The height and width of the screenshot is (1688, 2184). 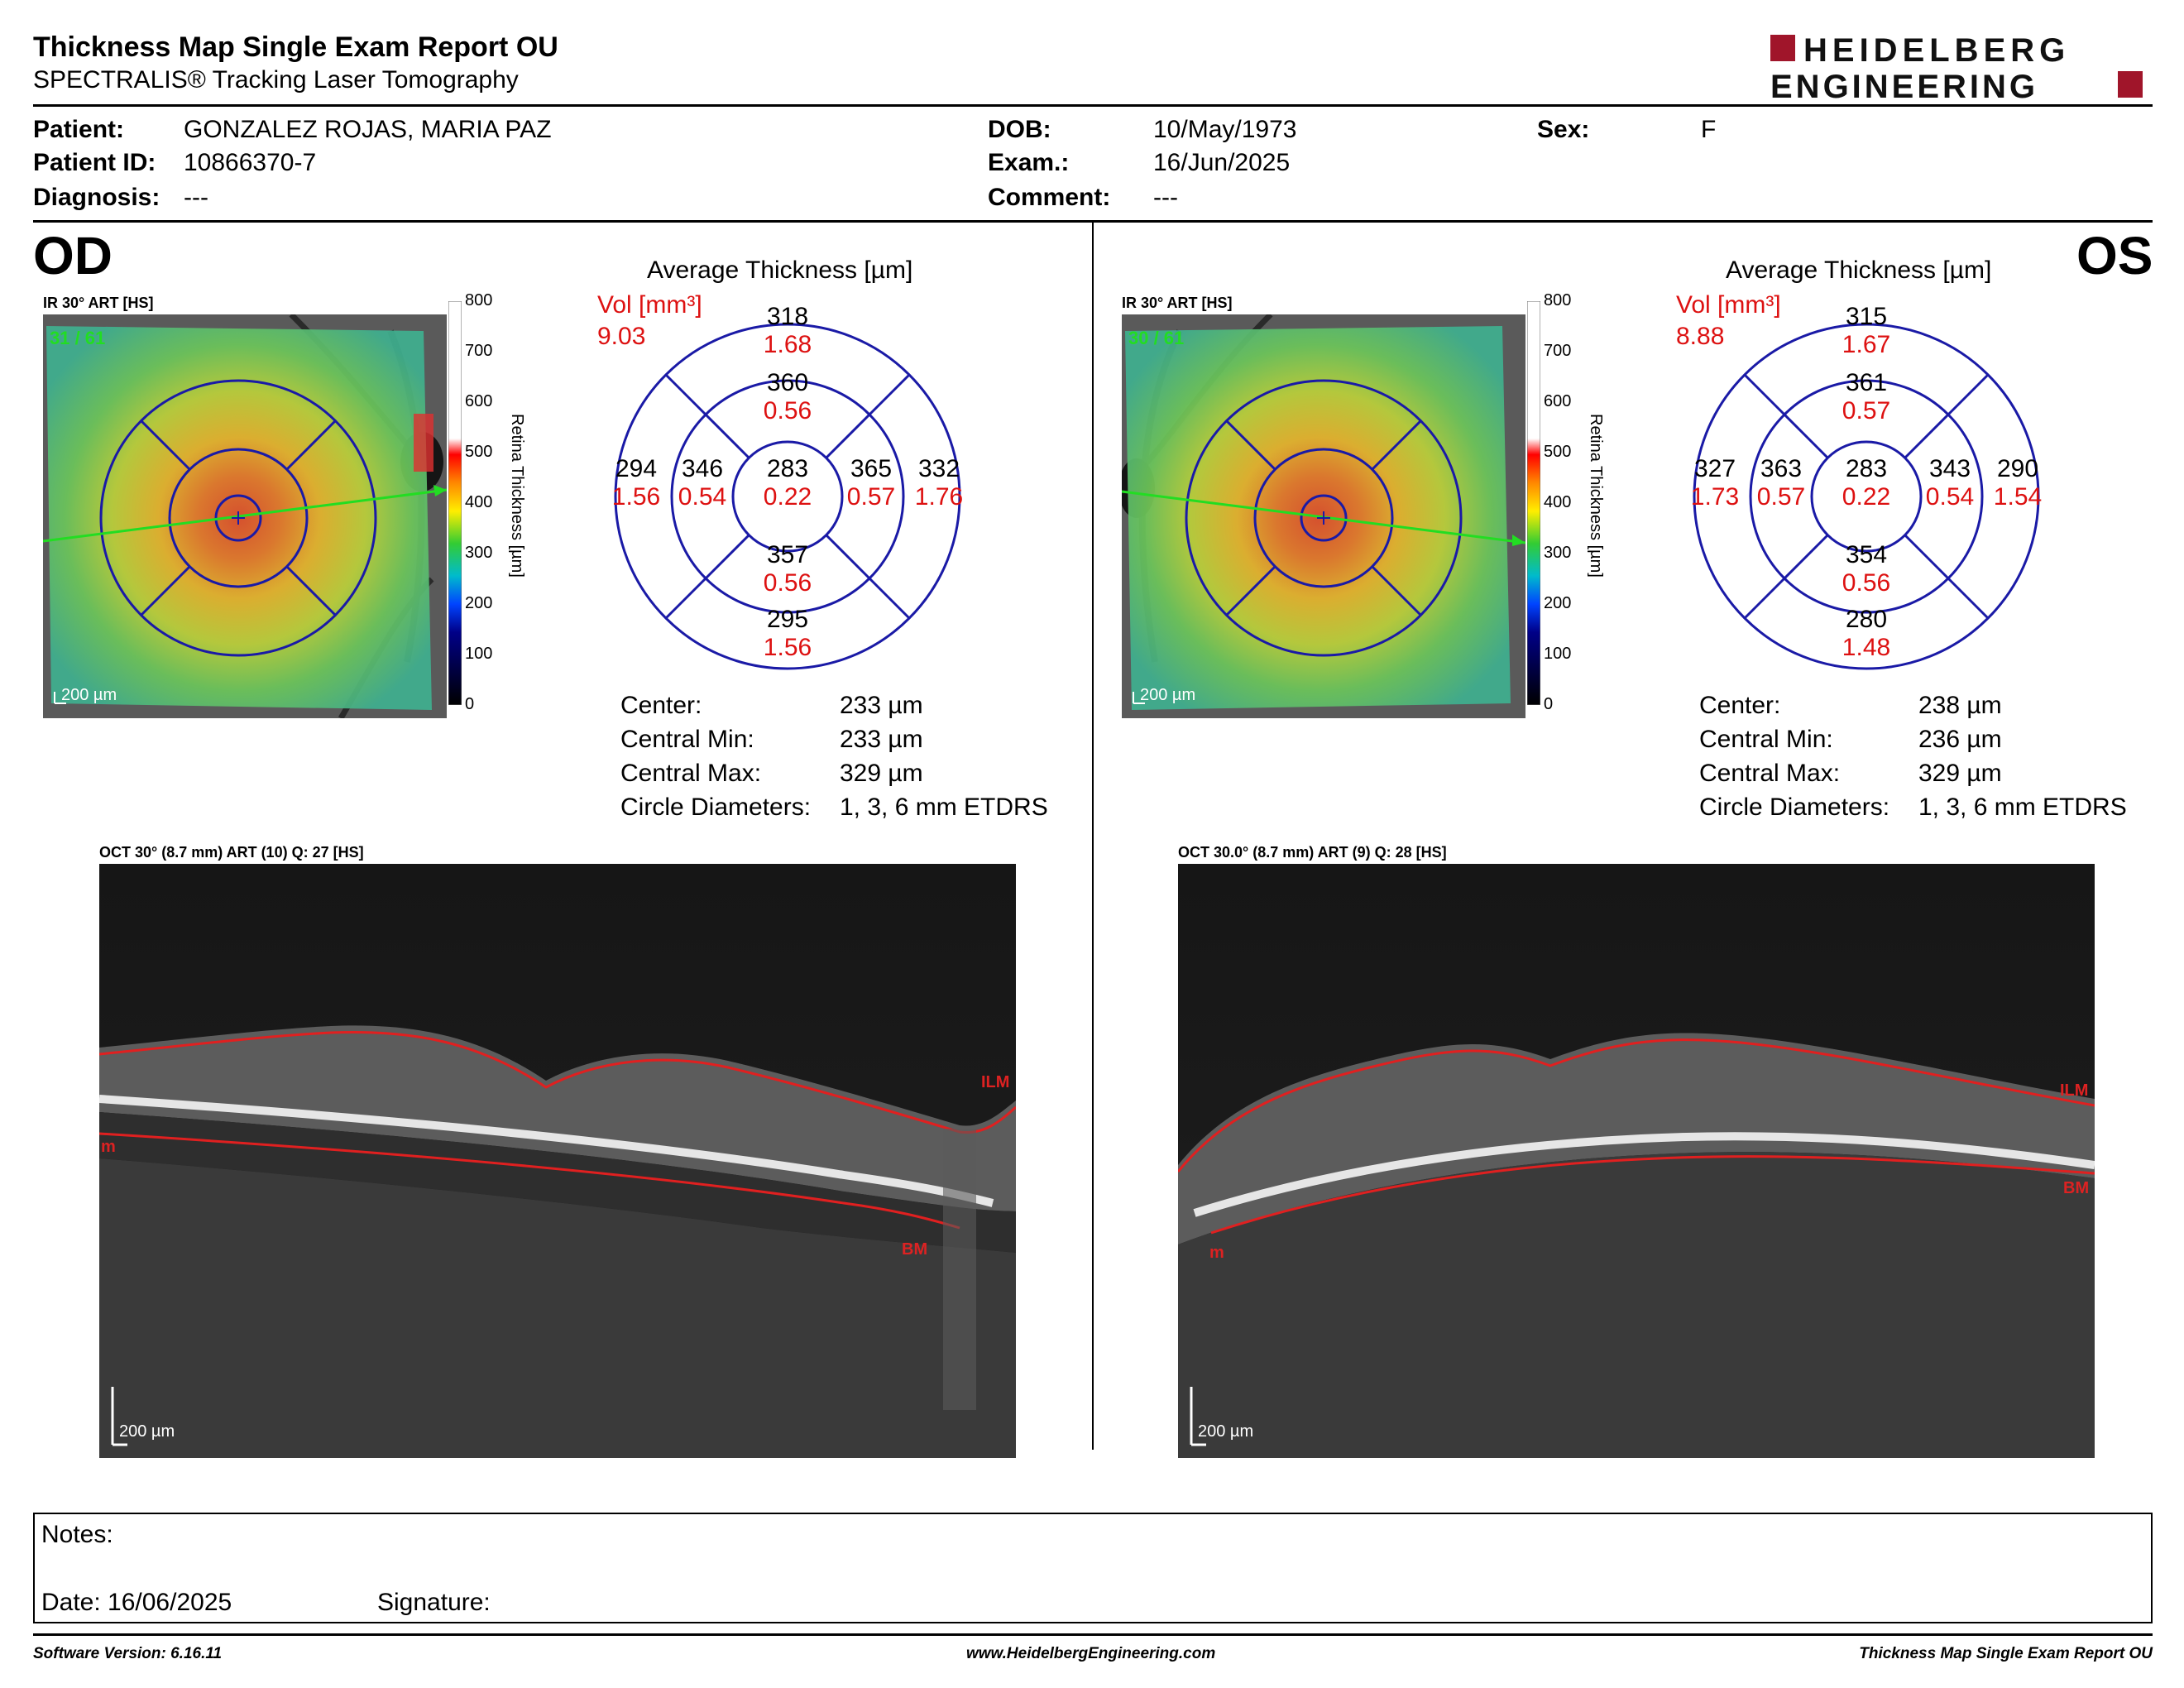 What do you see at coordinates (1216, 1253) in the screenshot?
I see `os-m-label: m` at bounding box center [1216, 1253].